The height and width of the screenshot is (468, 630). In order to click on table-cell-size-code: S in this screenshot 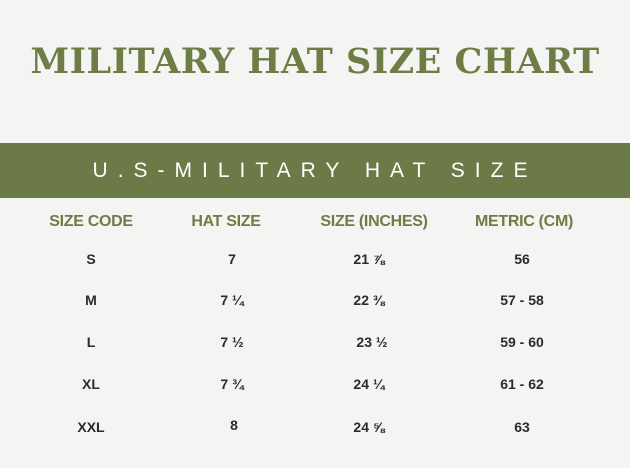, I will do `click(91, 259)`.